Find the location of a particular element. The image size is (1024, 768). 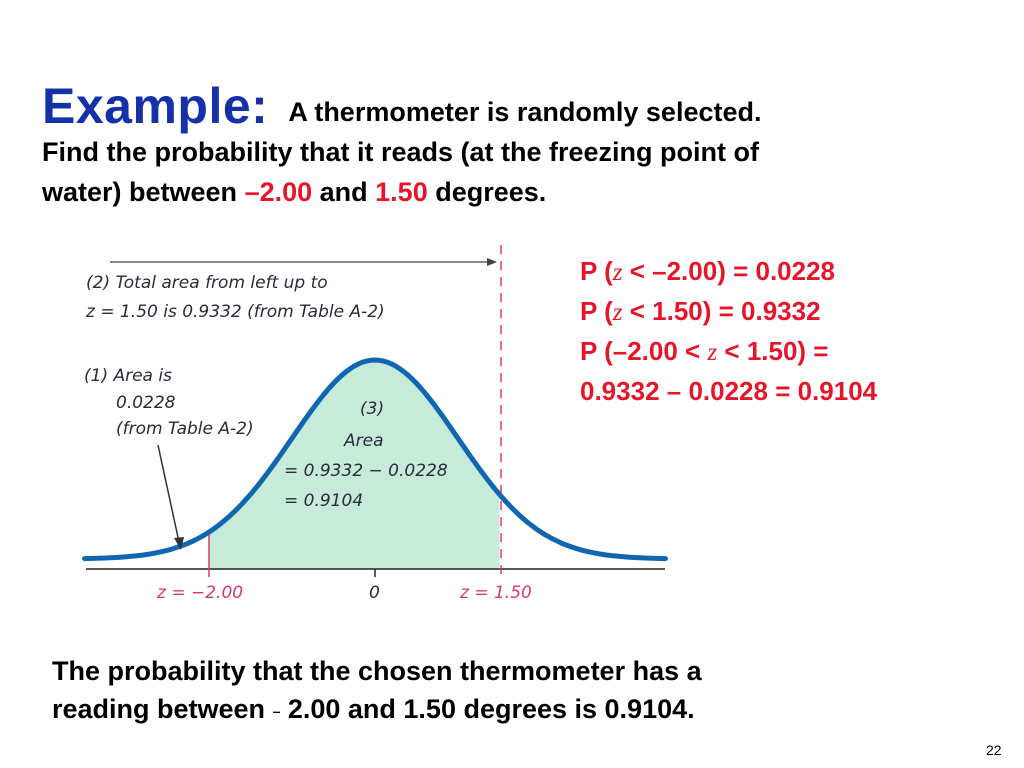

result-text: < –2.00) = 0.0228 is located at coordinates (729, 271).